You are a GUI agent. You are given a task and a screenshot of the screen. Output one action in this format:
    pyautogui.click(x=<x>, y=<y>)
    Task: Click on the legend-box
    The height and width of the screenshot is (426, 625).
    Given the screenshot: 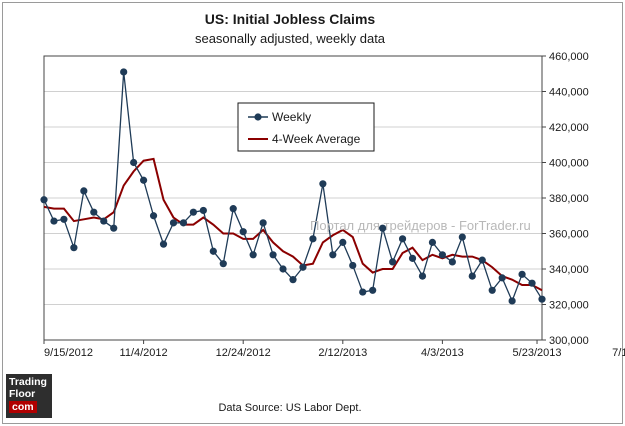 What is the action you would take?
    pyautogui.click(x=306, y=127)
    